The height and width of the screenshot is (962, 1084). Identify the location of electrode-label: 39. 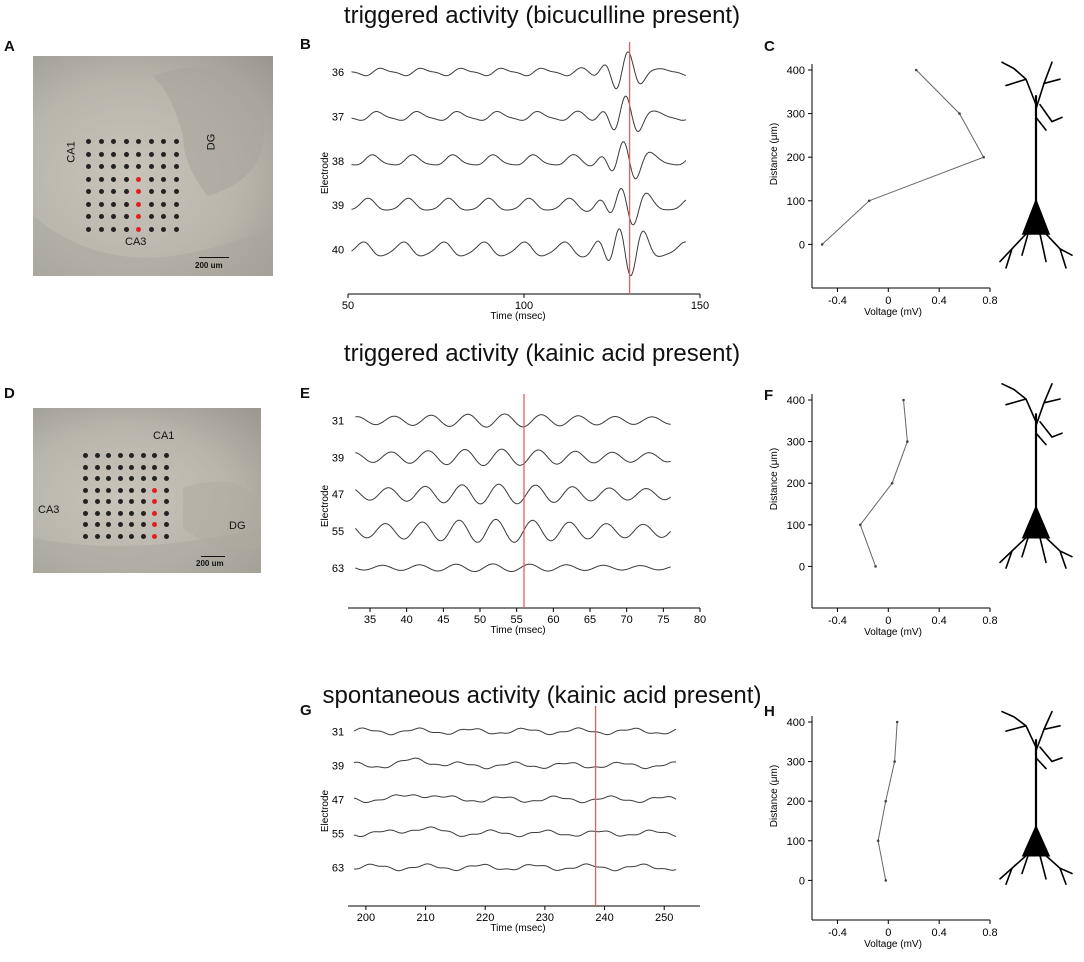
(338, 458).